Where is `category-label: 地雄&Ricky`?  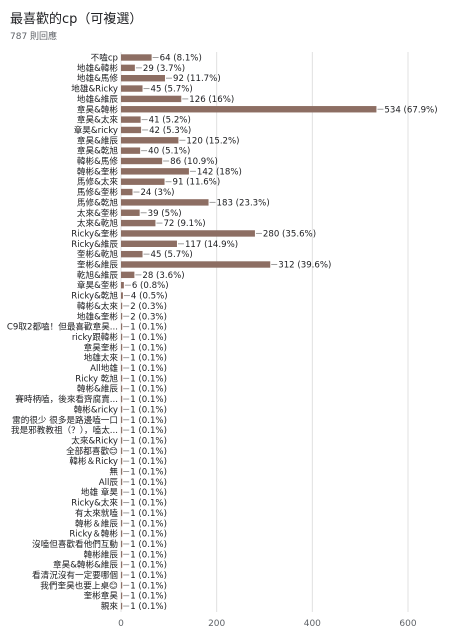
category-label: 地雄&Ricky is located at coordinates (94, 89).